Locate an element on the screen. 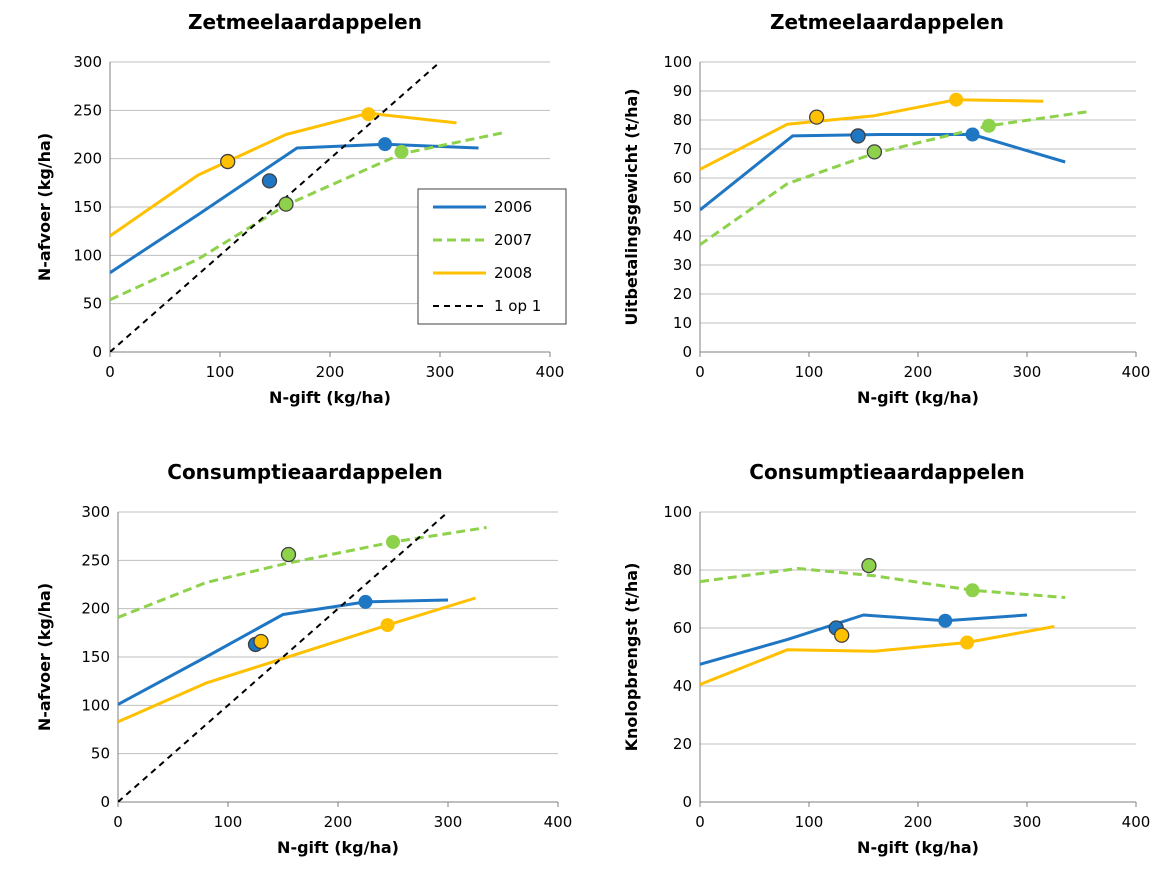  legend-label: 2006 is located at coordinates (513, 207).